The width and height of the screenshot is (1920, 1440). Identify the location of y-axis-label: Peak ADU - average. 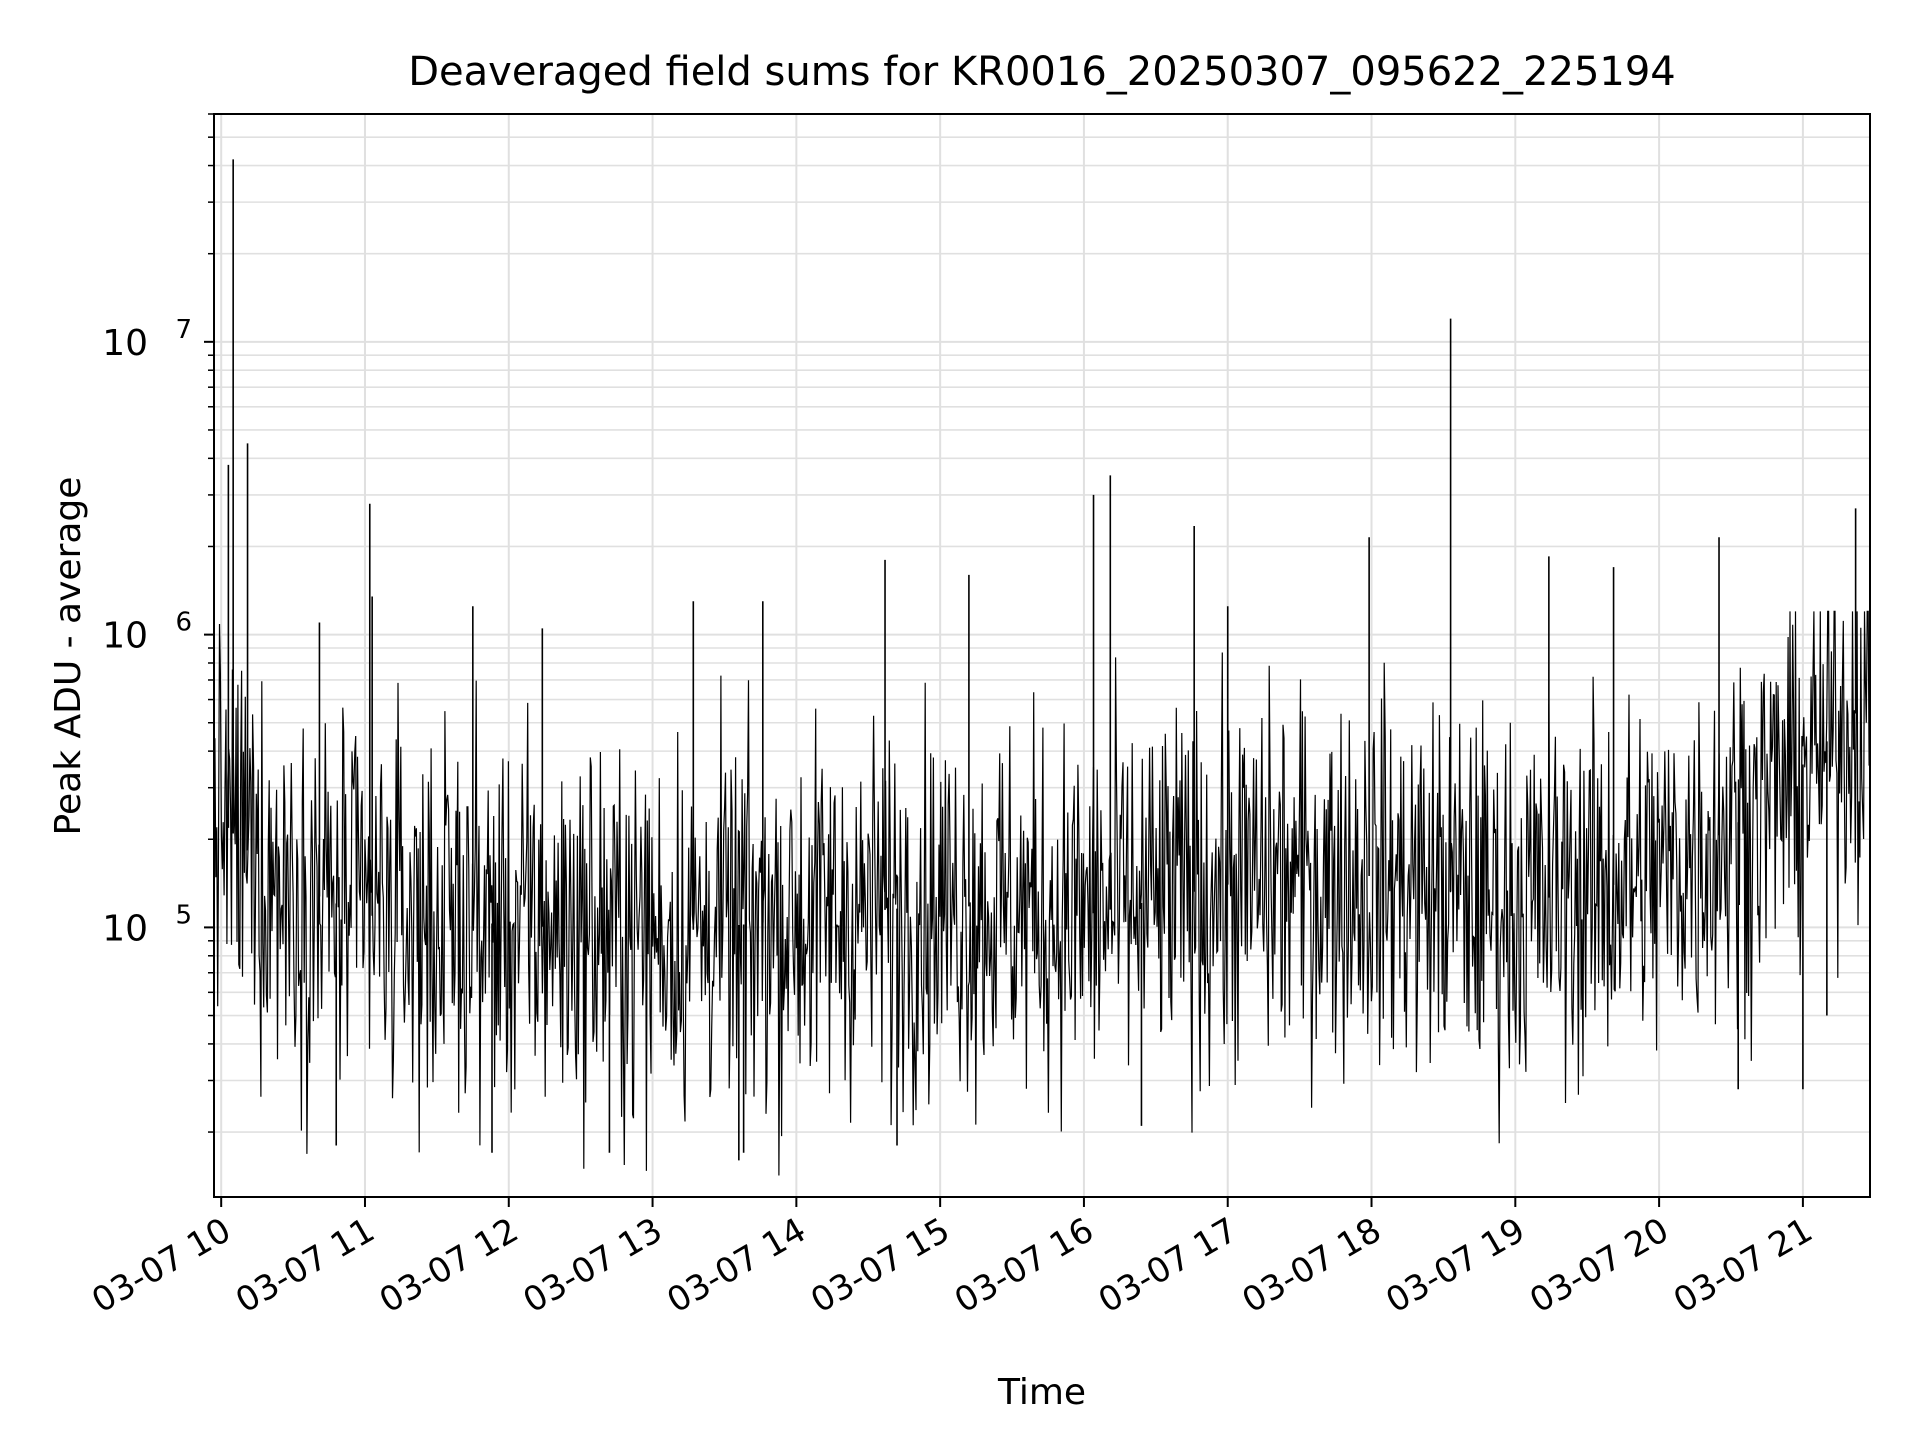
(68, 656).